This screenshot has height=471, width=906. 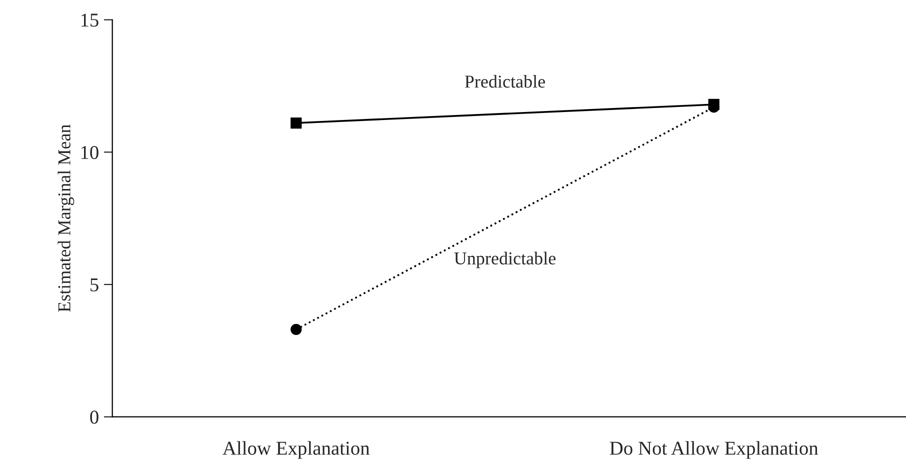 What do you see at coordinates (296, 450) in the screenshot?
I see `x-tick-label: Allow Explanation` at bounding box center [296, 450].